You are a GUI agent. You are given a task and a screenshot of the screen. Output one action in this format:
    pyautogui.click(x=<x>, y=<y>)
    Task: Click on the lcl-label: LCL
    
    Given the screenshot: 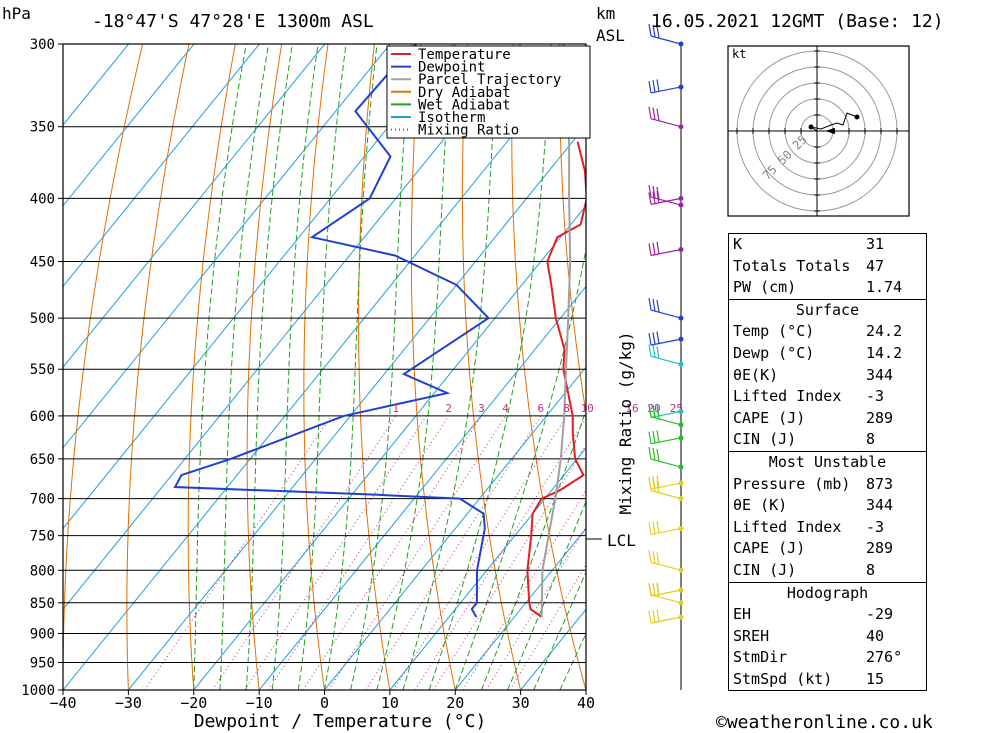 What is the action you would take?
    pyautogui.click(x=621, y=540)
    